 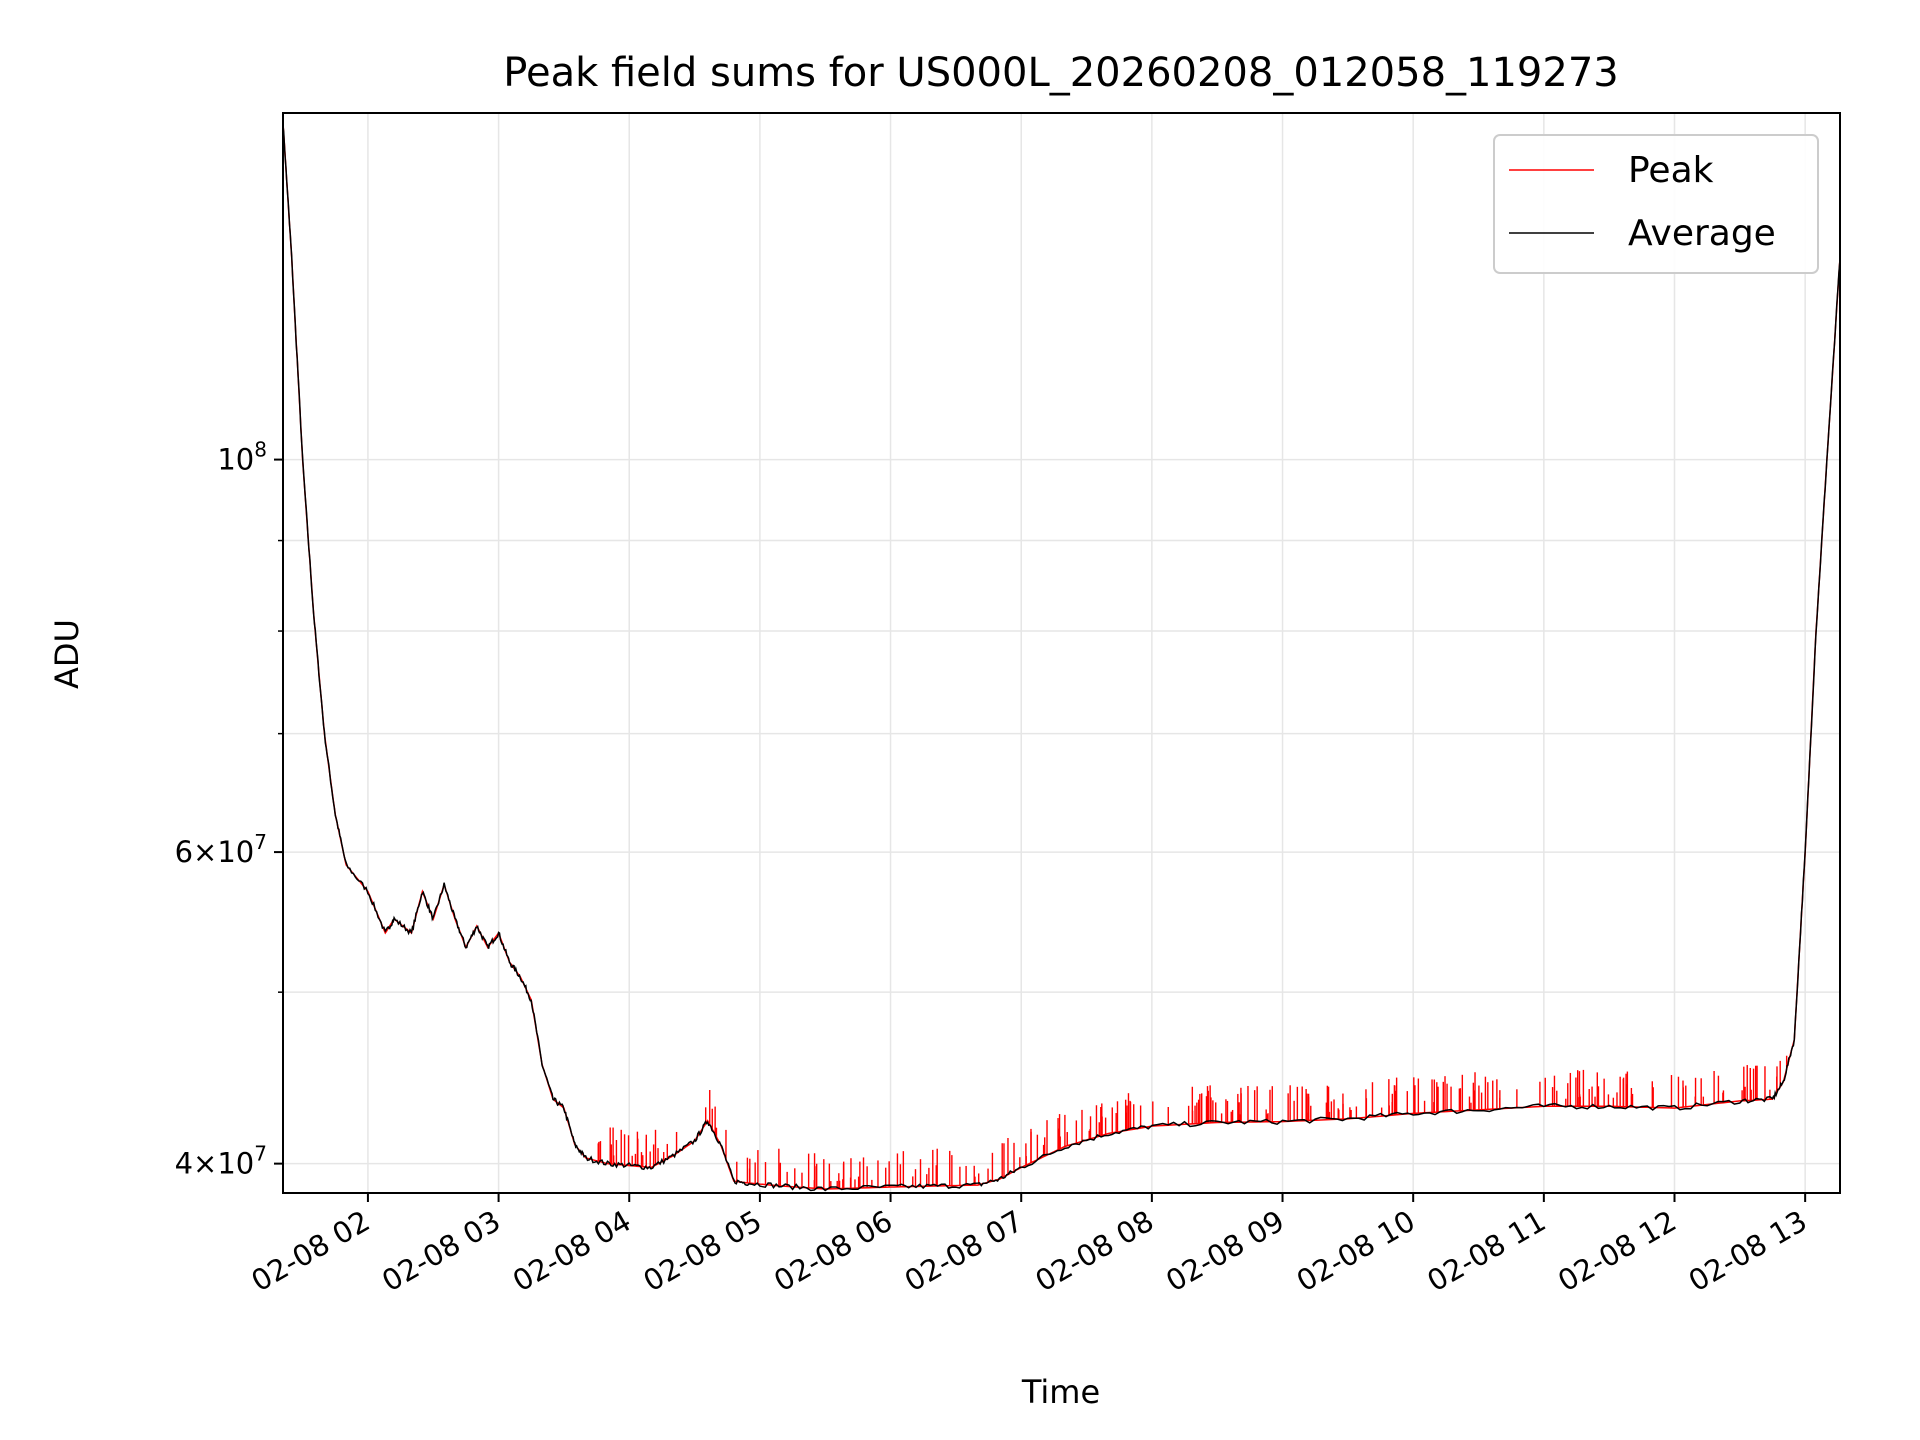 What do you see at coordinates (1060, 1392) in the screenshot?
I see `x-axis-label: Time` at bounding box center [1060, 1392].